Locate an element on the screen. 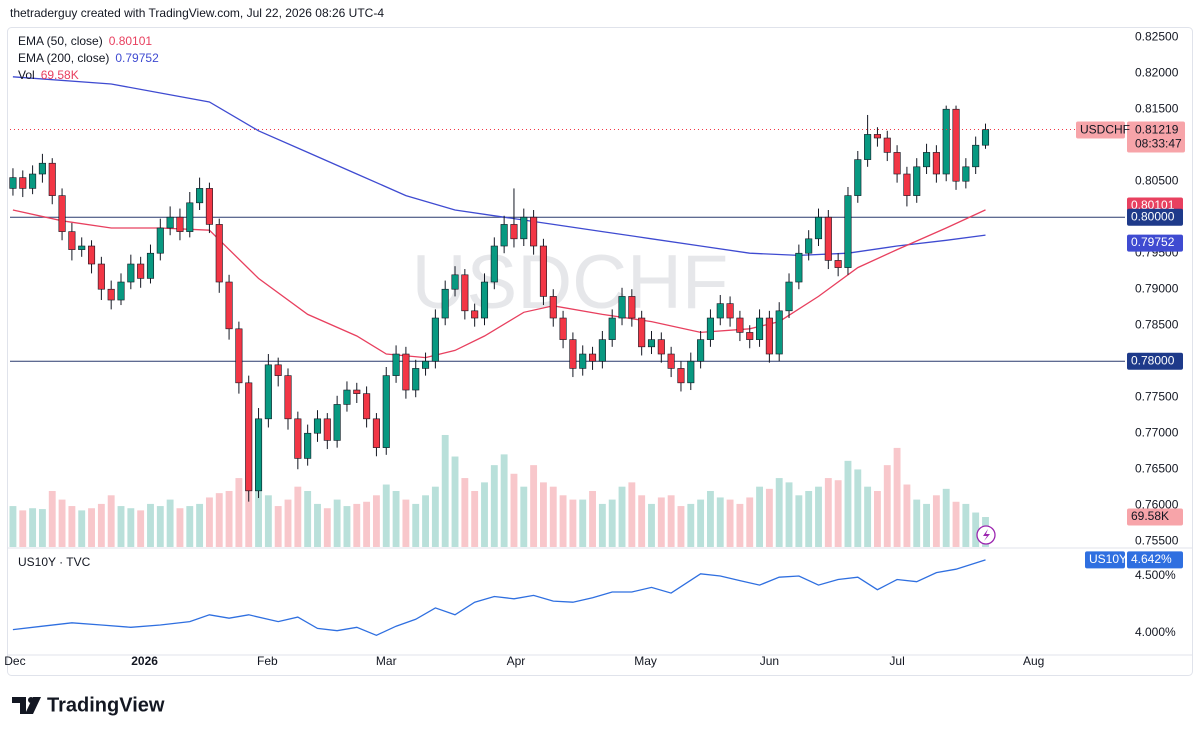  x-tick-label: Mar is located at coordinates (386, 661).